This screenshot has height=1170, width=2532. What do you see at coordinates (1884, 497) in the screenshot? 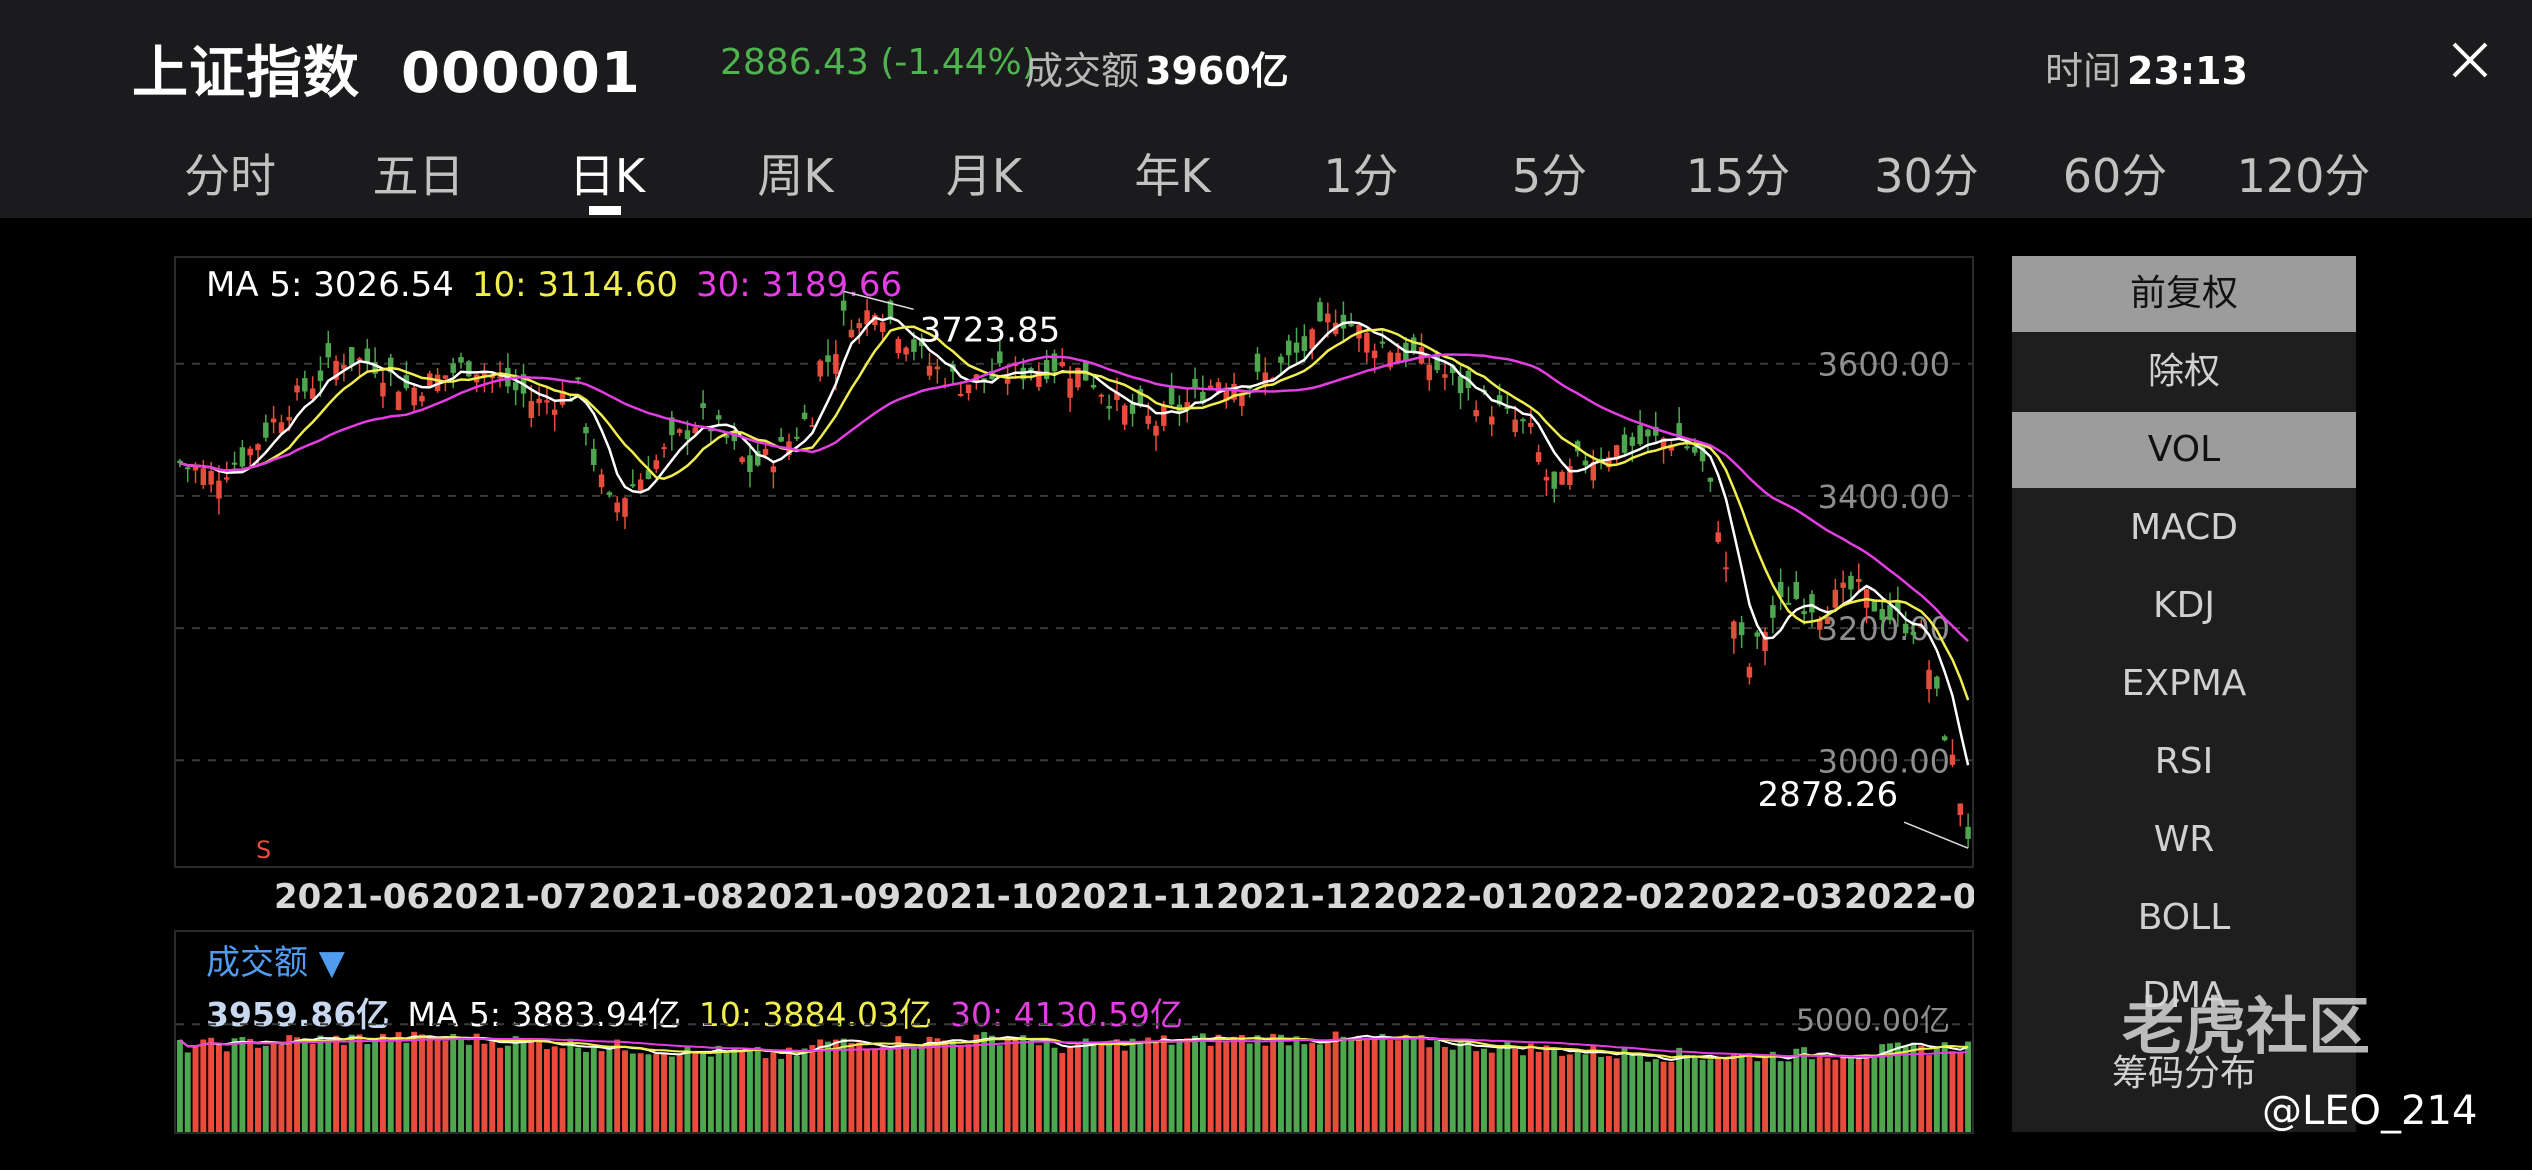
I see `y-tick-label: 3400.00` at bounding box center [1884, 497].